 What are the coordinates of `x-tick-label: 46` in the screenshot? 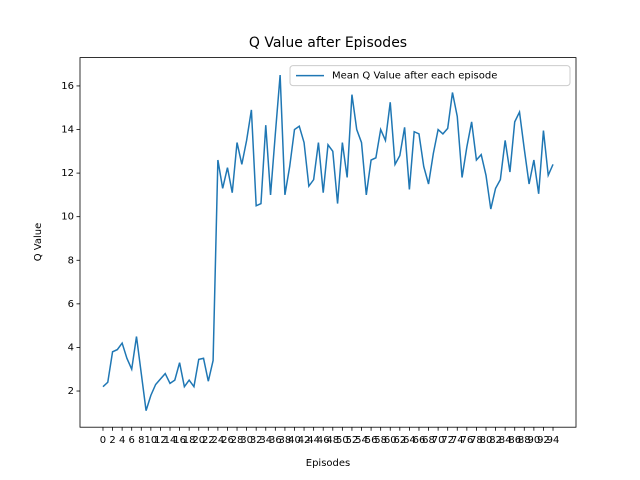 It's located at (323, 440).